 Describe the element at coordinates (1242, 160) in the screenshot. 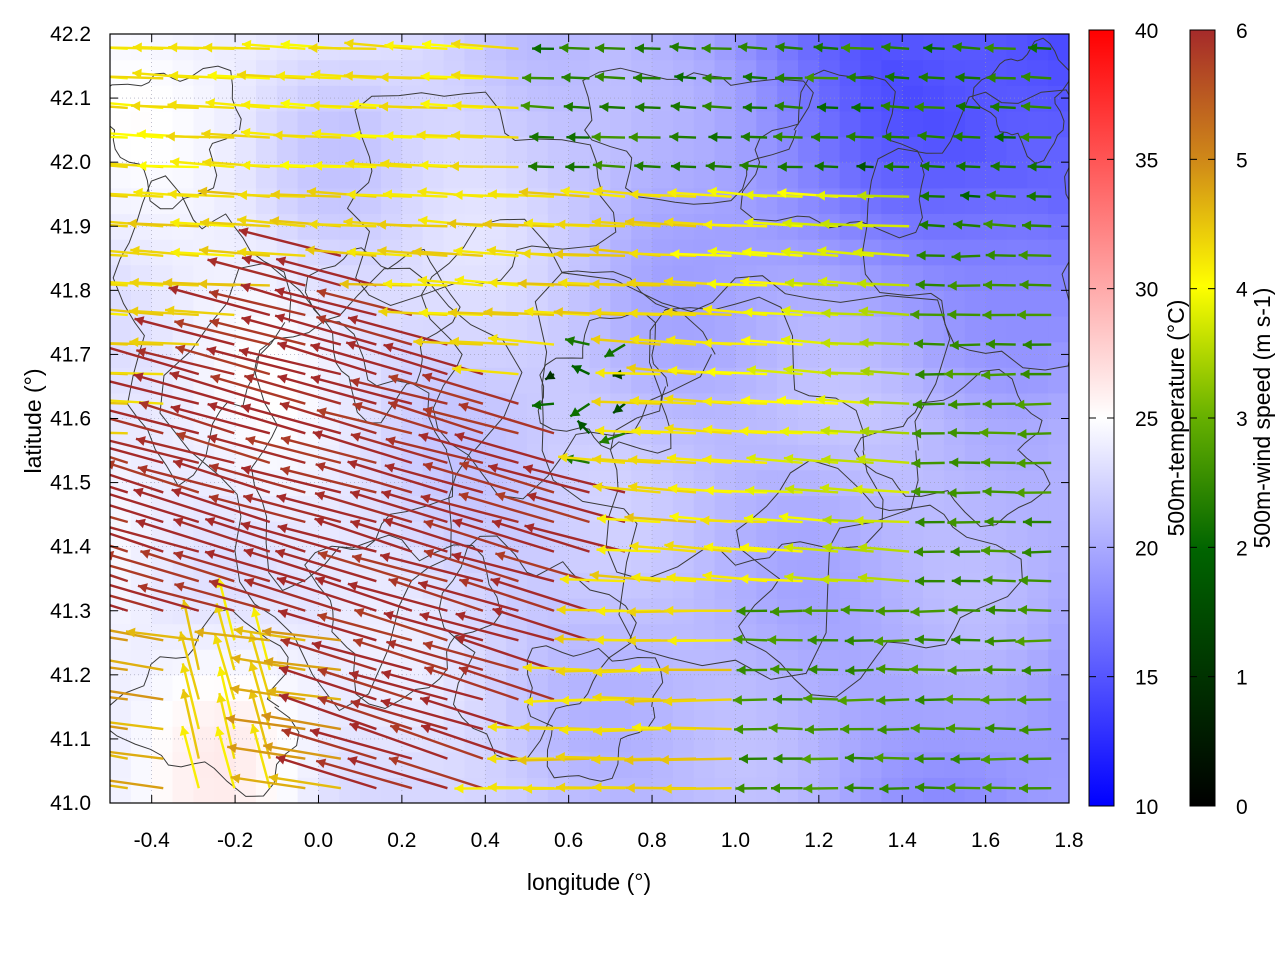

I see `colorbar-tick-label: 5` at that location.